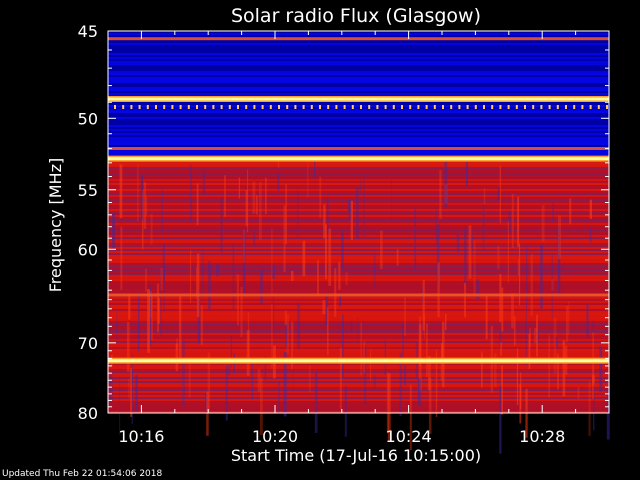 The width and height of the screenshot is (640, 480). Describe the element at coordinates (275, 436) in the screenshot. I see `x-tick-label: 10:20` at that location.